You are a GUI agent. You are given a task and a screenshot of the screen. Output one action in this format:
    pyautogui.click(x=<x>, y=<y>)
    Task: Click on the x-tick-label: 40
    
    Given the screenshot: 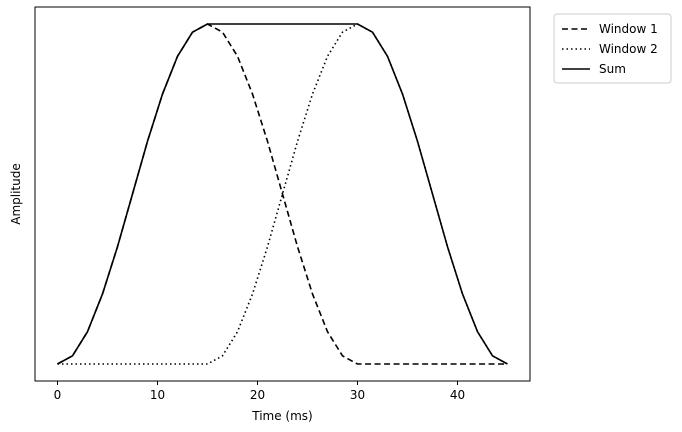 What is the action you would take?
    pyautogui.click(x=457, y=395)
    